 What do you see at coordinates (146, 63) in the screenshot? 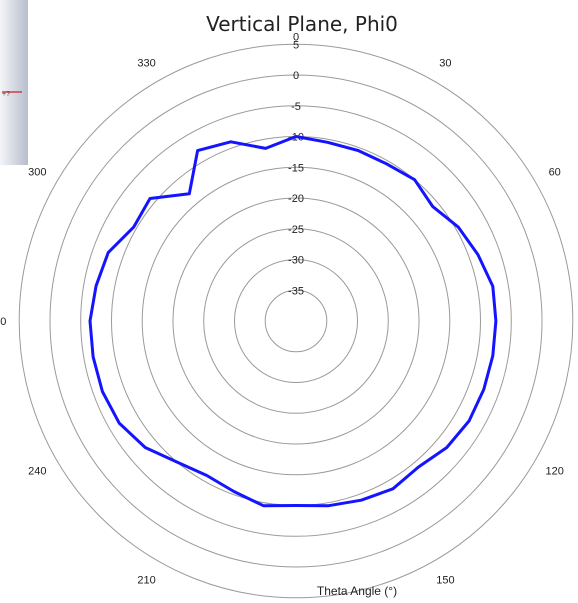
I see `angle-tick-label: 330` at bounding box center [146, 63].